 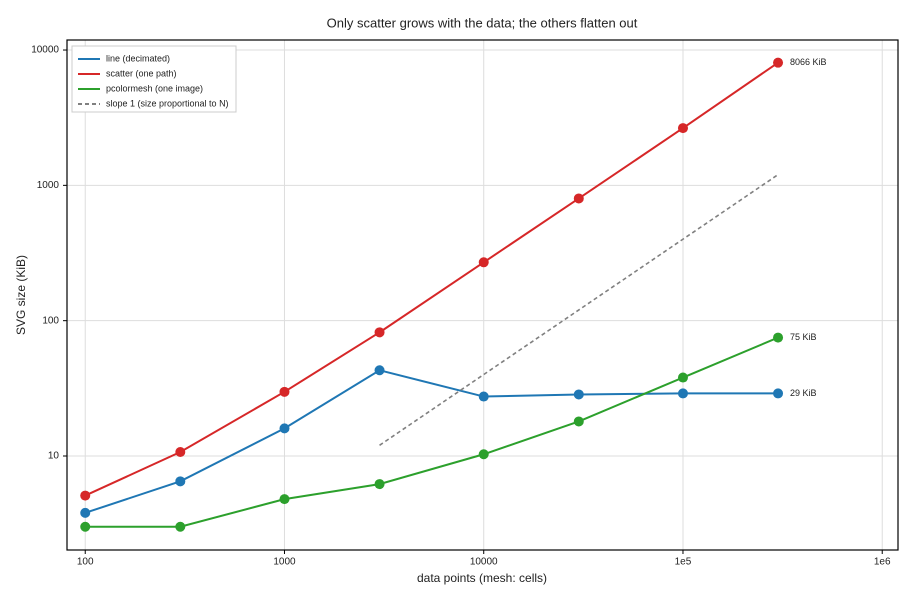 I want to click on legend-label: line (decimated), so click(x=138, y=58).